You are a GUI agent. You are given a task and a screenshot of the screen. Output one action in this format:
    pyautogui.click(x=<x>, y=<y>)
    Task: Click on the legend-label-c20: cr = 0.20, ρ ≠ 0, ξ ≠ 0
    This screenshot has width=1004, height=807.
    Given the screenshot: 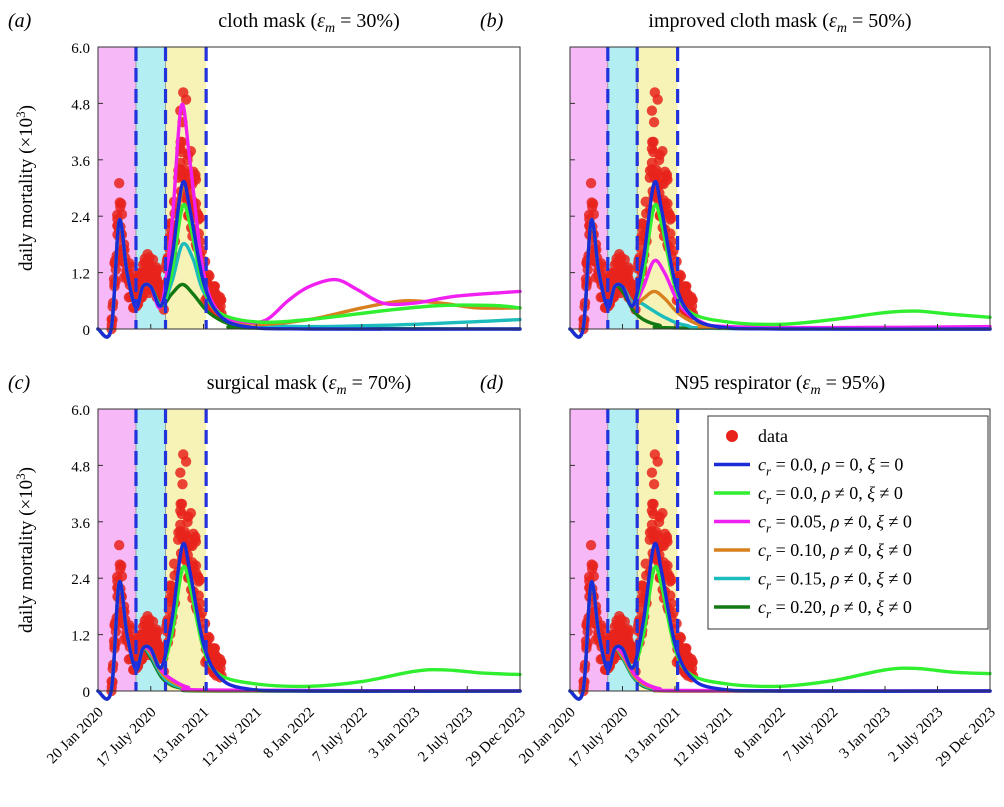 What is the action you would take?
    pyautogui.click(x=835, y=609)
    